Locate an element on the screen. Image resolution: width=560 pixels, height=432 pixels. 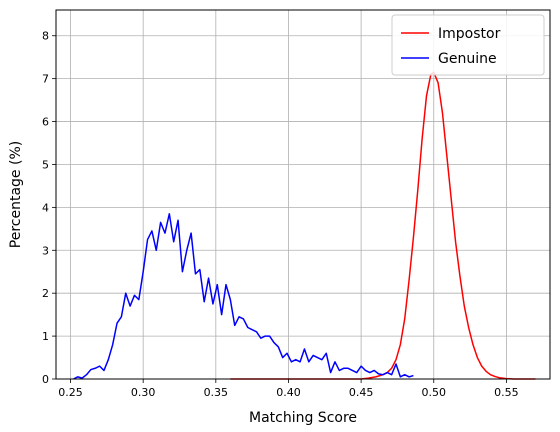
y-tick-label: 1 is located at coordinates (45, 336).